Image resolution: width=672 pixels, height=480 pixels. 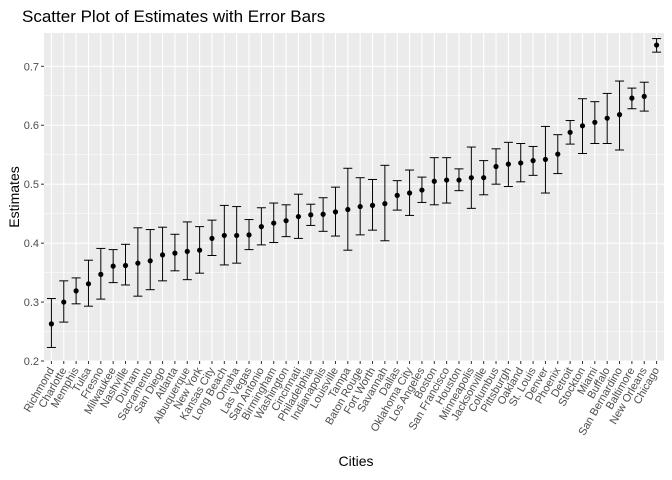 I want to click on y-axis: 0.2 0.3 0.4 0.5 0.6 0.7, so click(x=34, y=214).